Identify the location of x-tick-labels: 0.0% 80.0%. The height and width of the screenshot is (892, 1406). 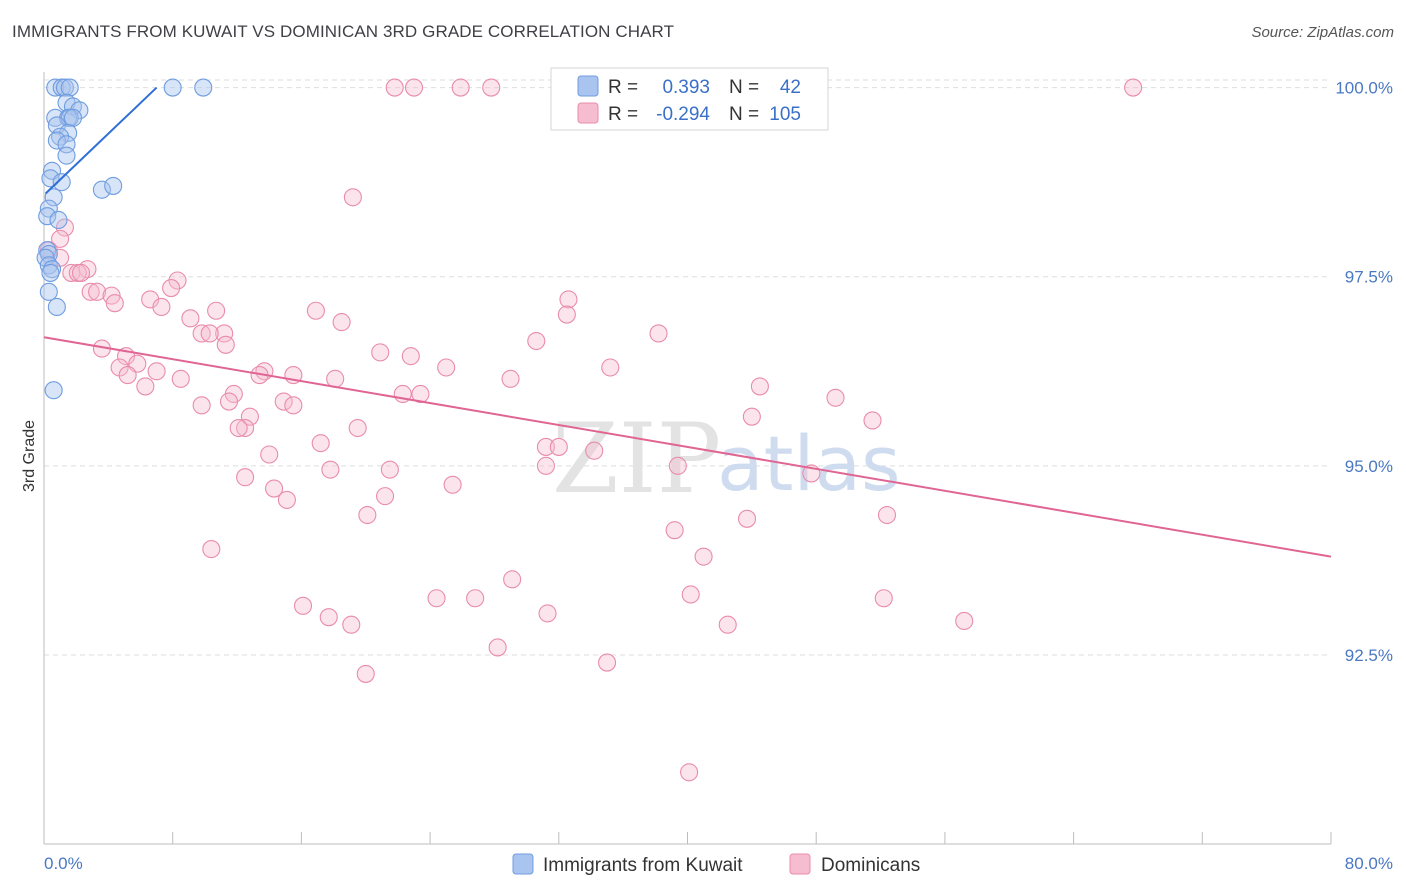
(718, 863).